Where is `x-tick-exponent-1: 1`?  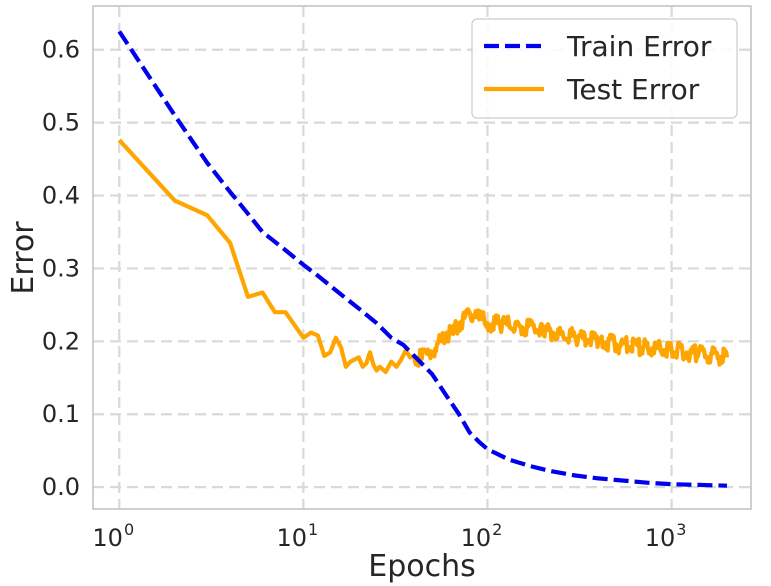 x-tick-exponent-1: 1 is located at coordinates (313, 529).